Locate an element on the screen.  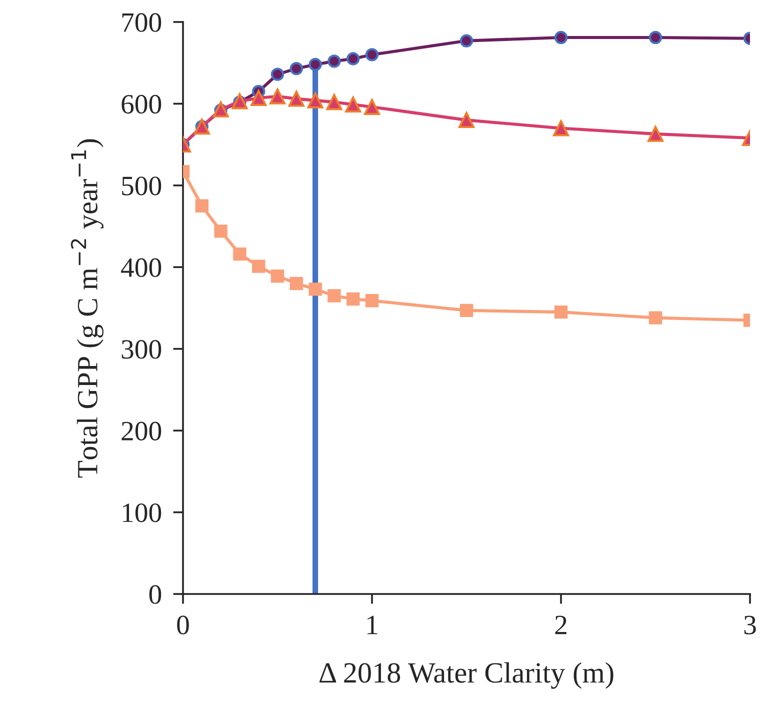
x-tick-label: 3 is located at coordinates (750, 625).